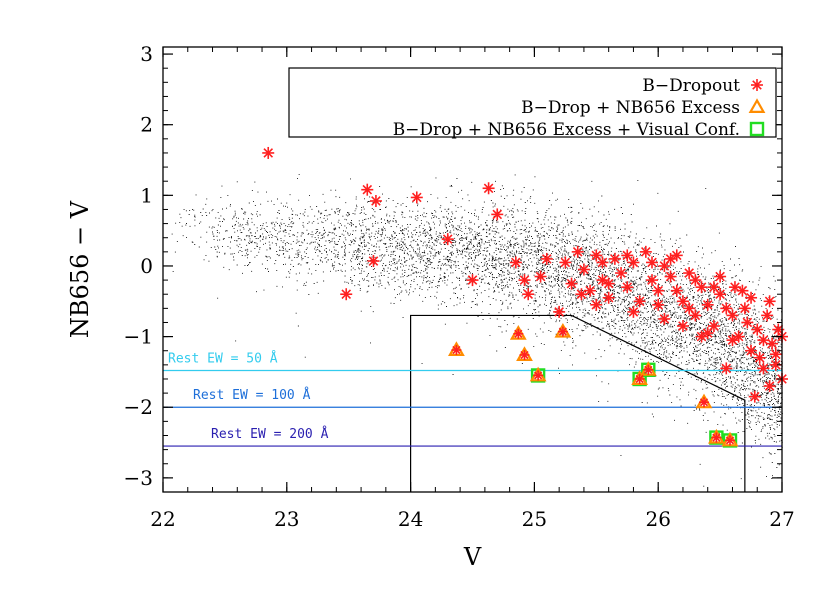 Image resolution: width=830 pixels, height=593 pixels. Describe the element at coordinates (80, 269) in the screenshot. I see `y-axis-title: NB656 − V` at that location.